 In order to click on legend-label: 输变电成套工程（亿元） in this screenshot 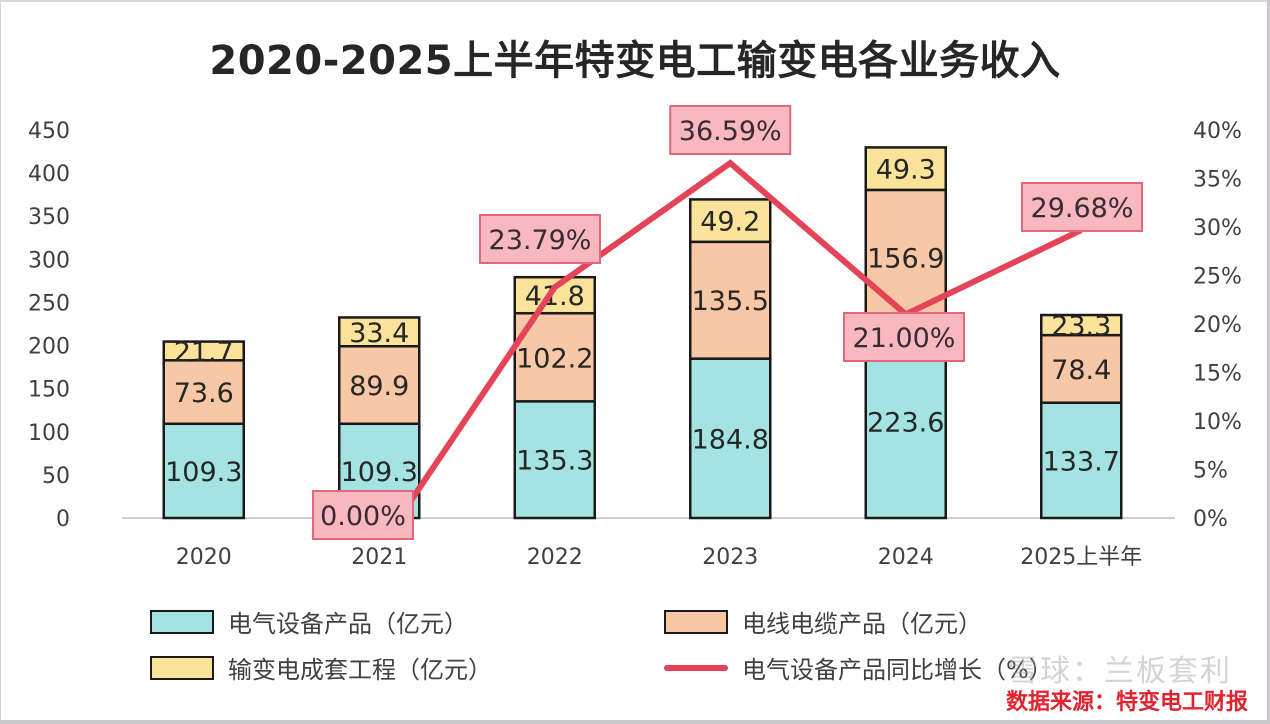, I will do `click(360, 670)`.